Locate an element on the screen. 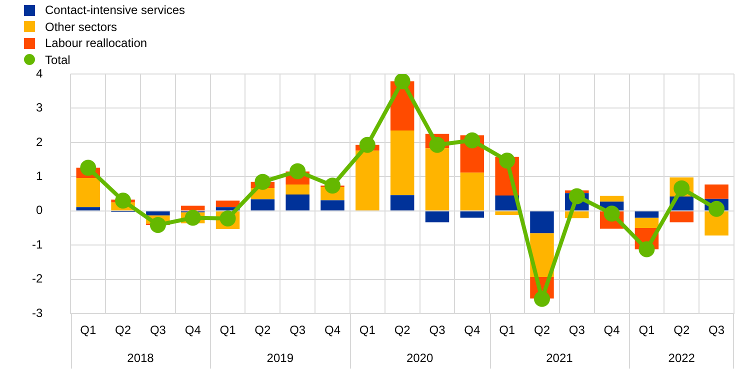 This screenshot has width=744, height=378. y-tick-label: -1 is located at coordinates (37, 244).